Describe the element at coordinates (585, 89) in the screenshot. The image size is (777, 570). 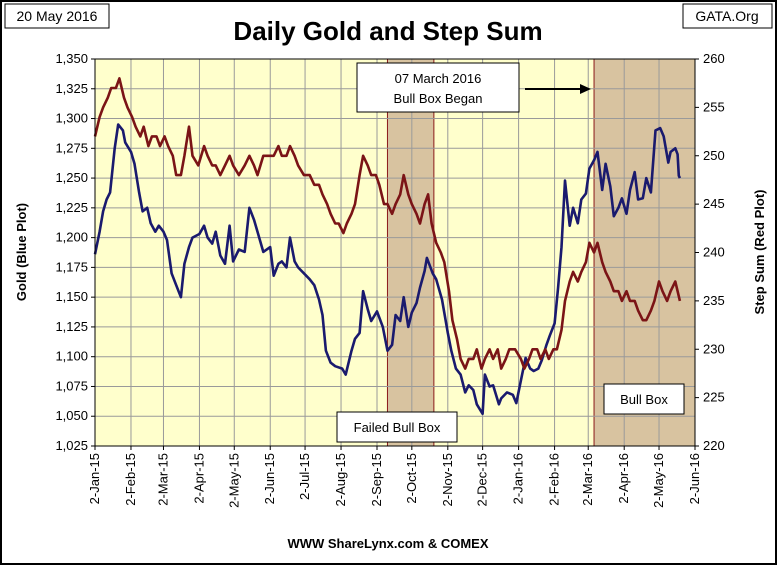
I see `callout-arrow-head` at that location.